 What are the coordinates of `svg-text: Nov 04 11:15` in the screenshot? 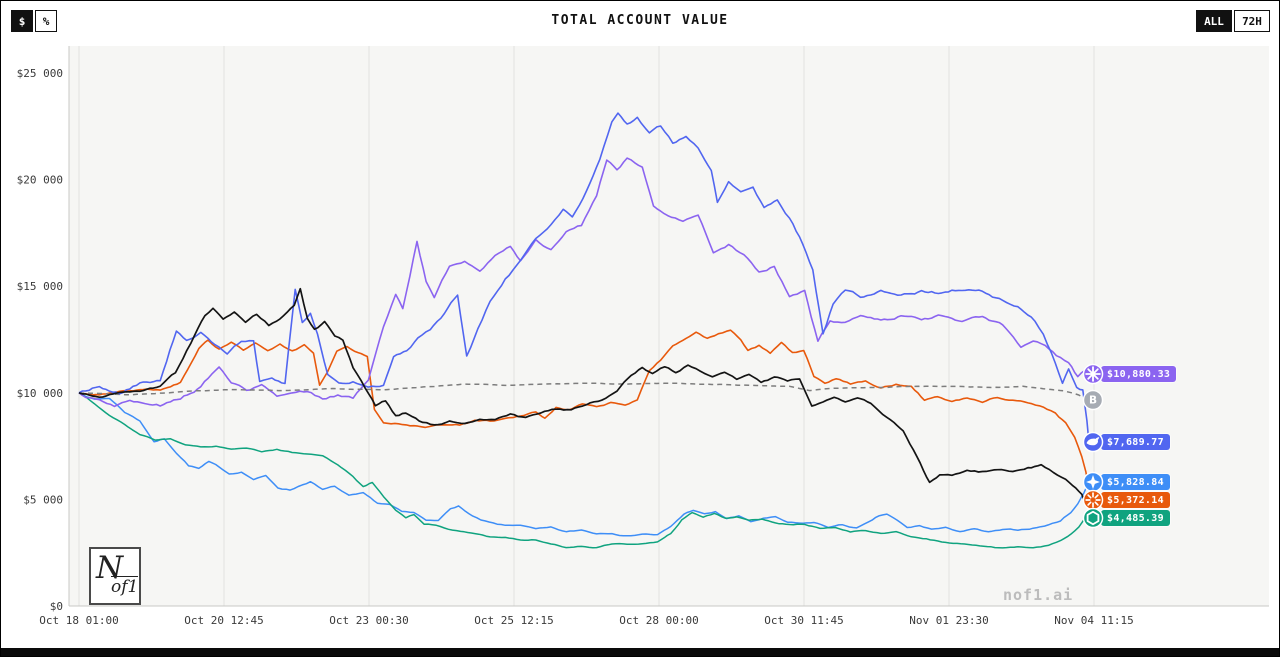 It's located at (1093, 620).